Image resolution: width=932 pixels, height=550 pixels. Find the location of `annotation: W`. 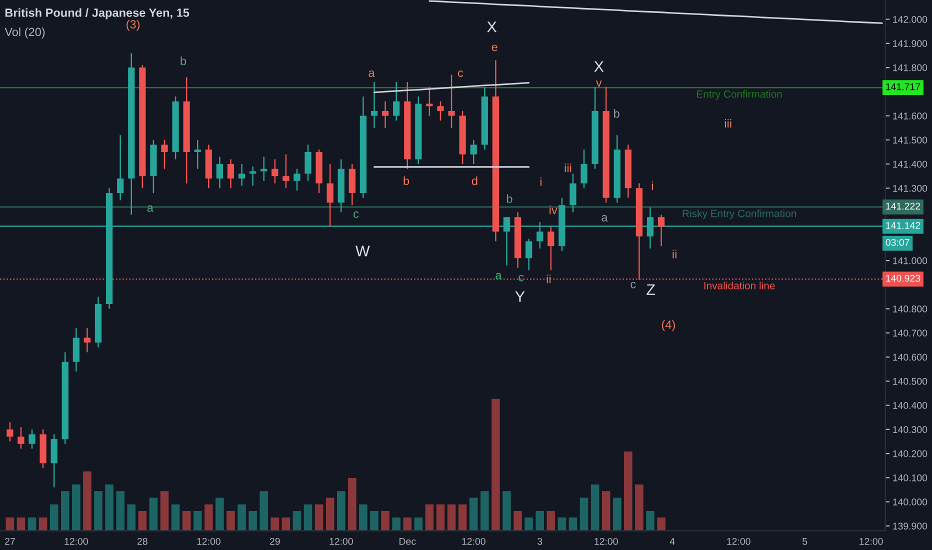

annotation: W is located at coordinates (363, 251).